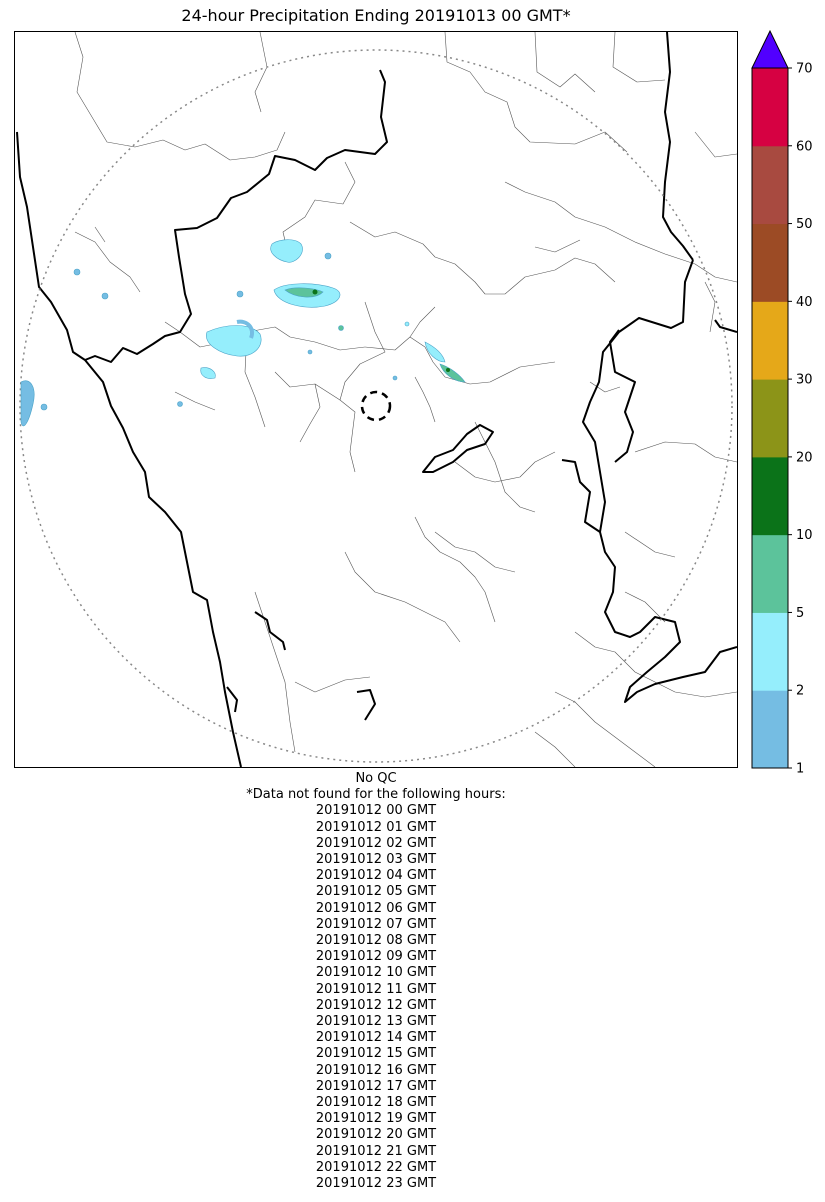 The image size is (825, 1202). I want to click on missing-hour-item: 20191012 05 GMT, so click(376, 892).